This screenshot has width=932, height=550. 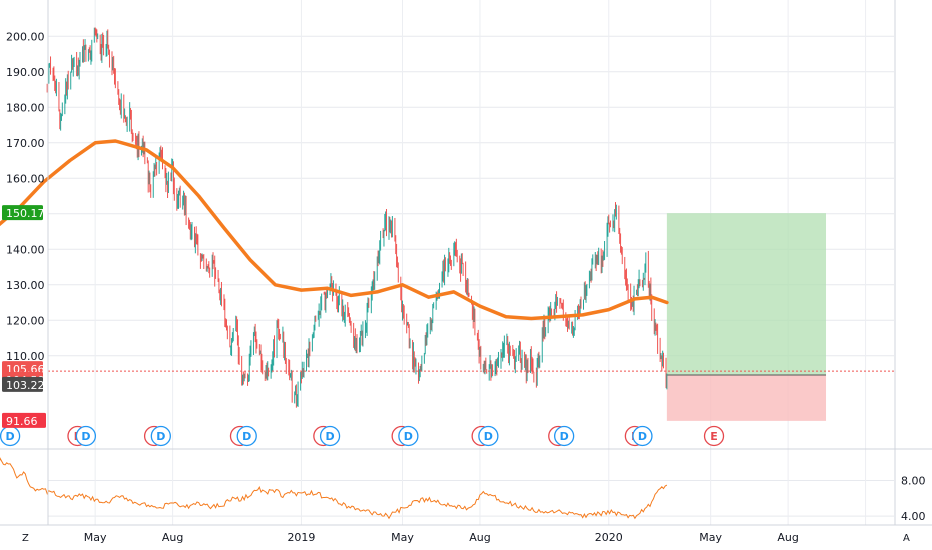 I want to click on x-tick-label: 2020, so click(x=609, y=537).